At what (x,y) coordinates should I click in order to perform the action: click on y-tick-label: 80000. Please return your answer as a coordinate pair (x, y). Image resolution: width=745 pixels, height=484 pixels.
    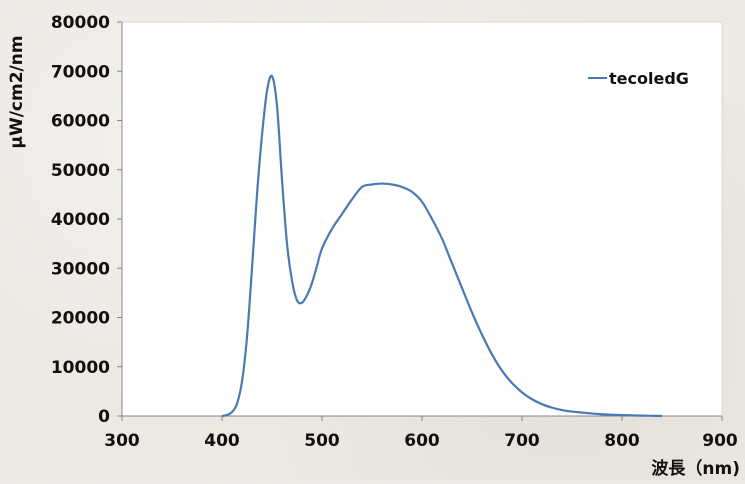
    Looking at the image, I should click on (80, 23).